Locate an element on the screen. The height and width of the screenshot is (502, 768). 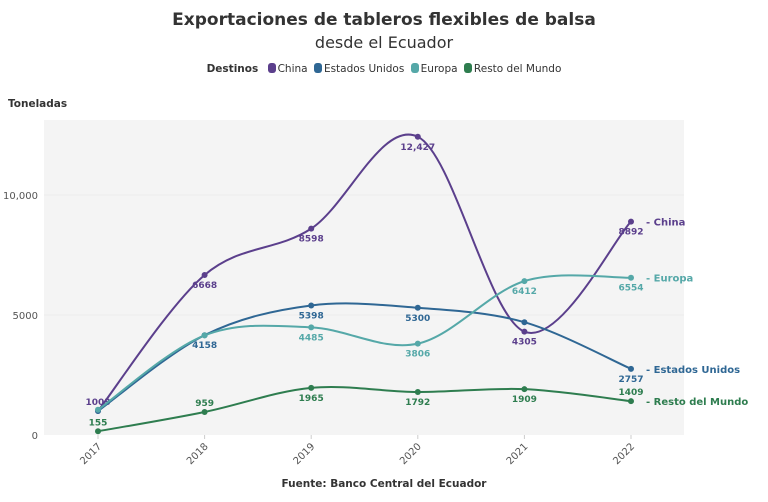
data-label: 4485 is located at coordinates (311, 338).